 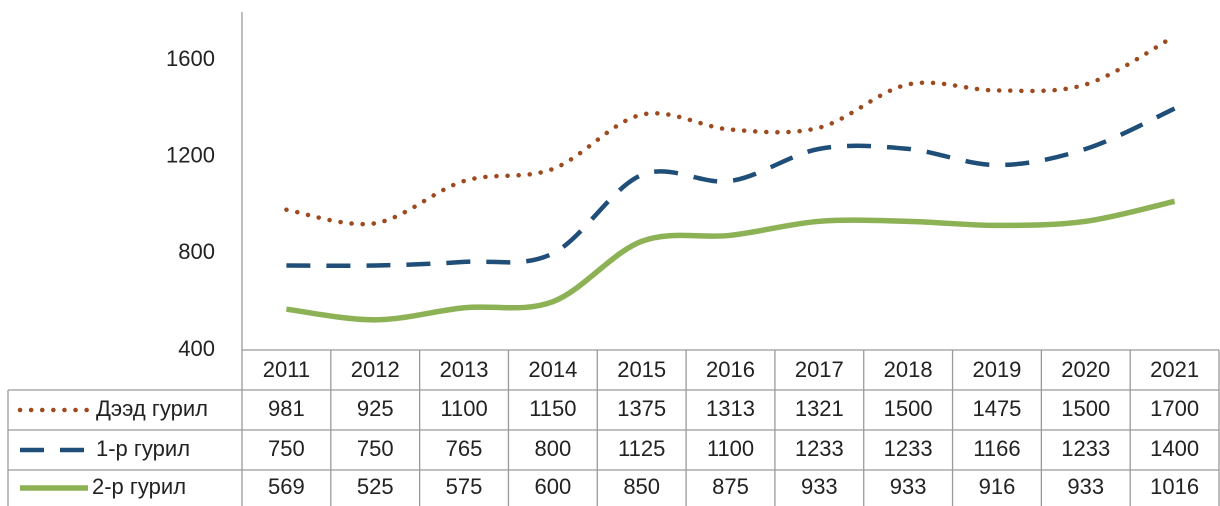 What do you see at coordinates (286, 408) in the screenshot?
I see `table-value: 981` at bounding box center [286, 408].